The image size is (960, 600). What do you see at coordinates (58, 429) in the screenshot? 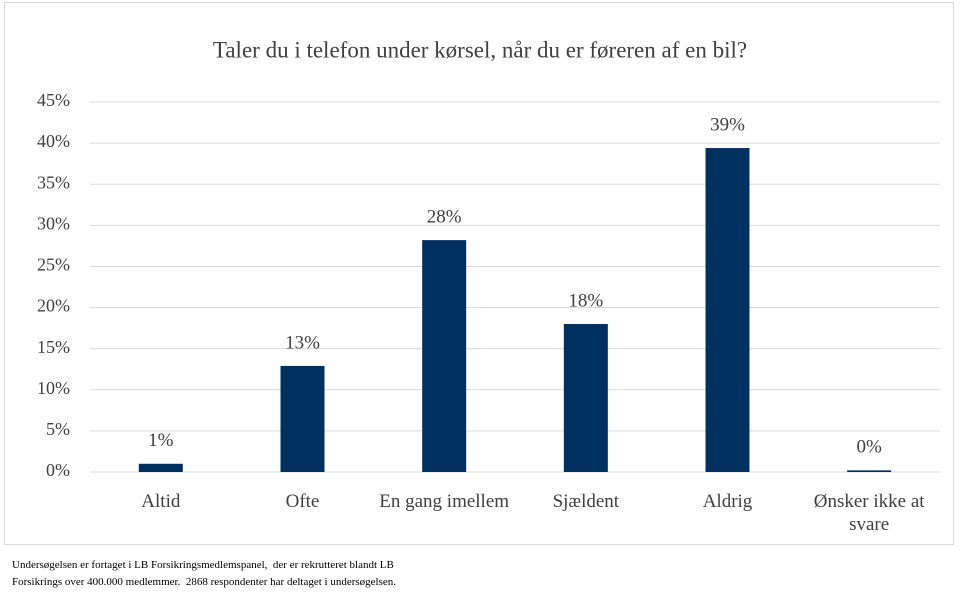
I see `y-tick-label: 5%` at bounding box center [58, 429].